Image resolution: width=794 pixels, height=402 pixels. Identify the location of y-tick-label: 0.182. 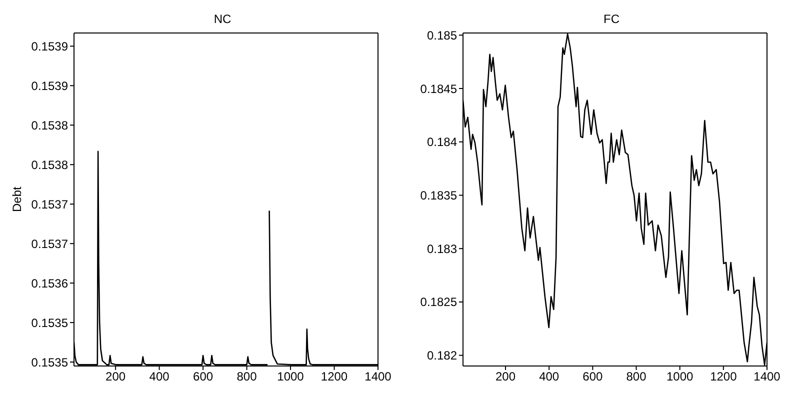
(442, 355).